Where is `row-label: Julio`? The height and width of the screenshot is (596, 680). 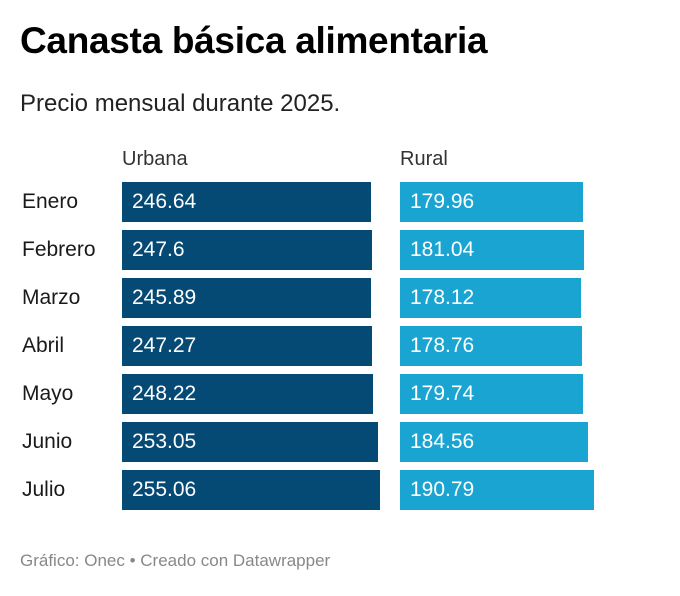 row-label: Julio is located at coordinates (44, 489).